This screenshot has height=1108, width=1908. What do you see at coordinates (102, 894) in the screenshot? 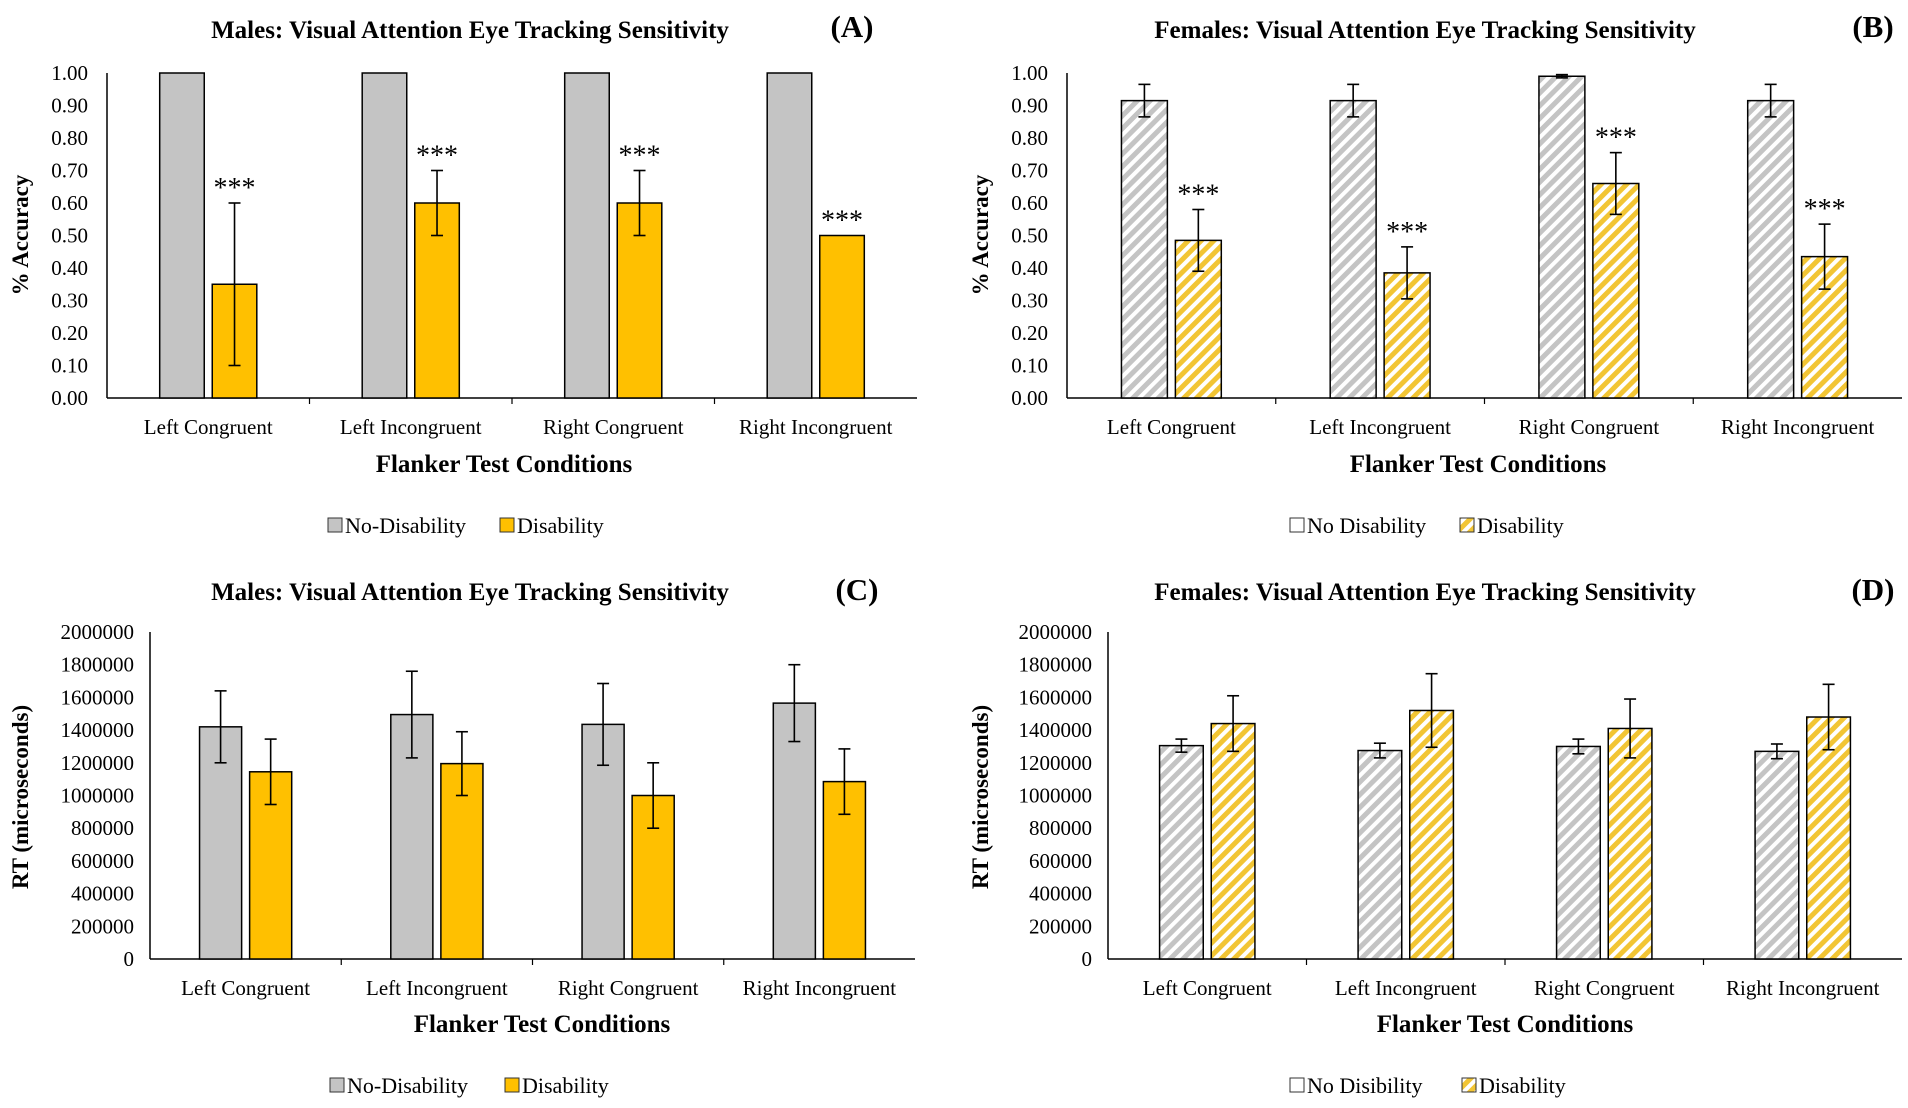
I see `y-tick-label: 400000` at bounding box center [102, 894].